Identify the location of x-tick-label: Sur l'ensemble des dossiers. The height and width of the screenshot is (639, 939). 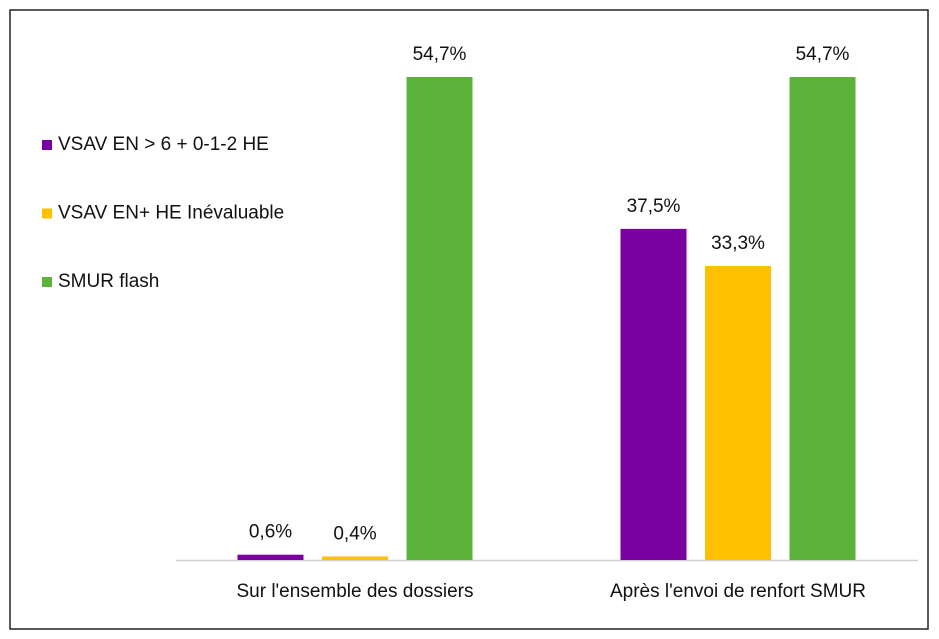
(354, 591).